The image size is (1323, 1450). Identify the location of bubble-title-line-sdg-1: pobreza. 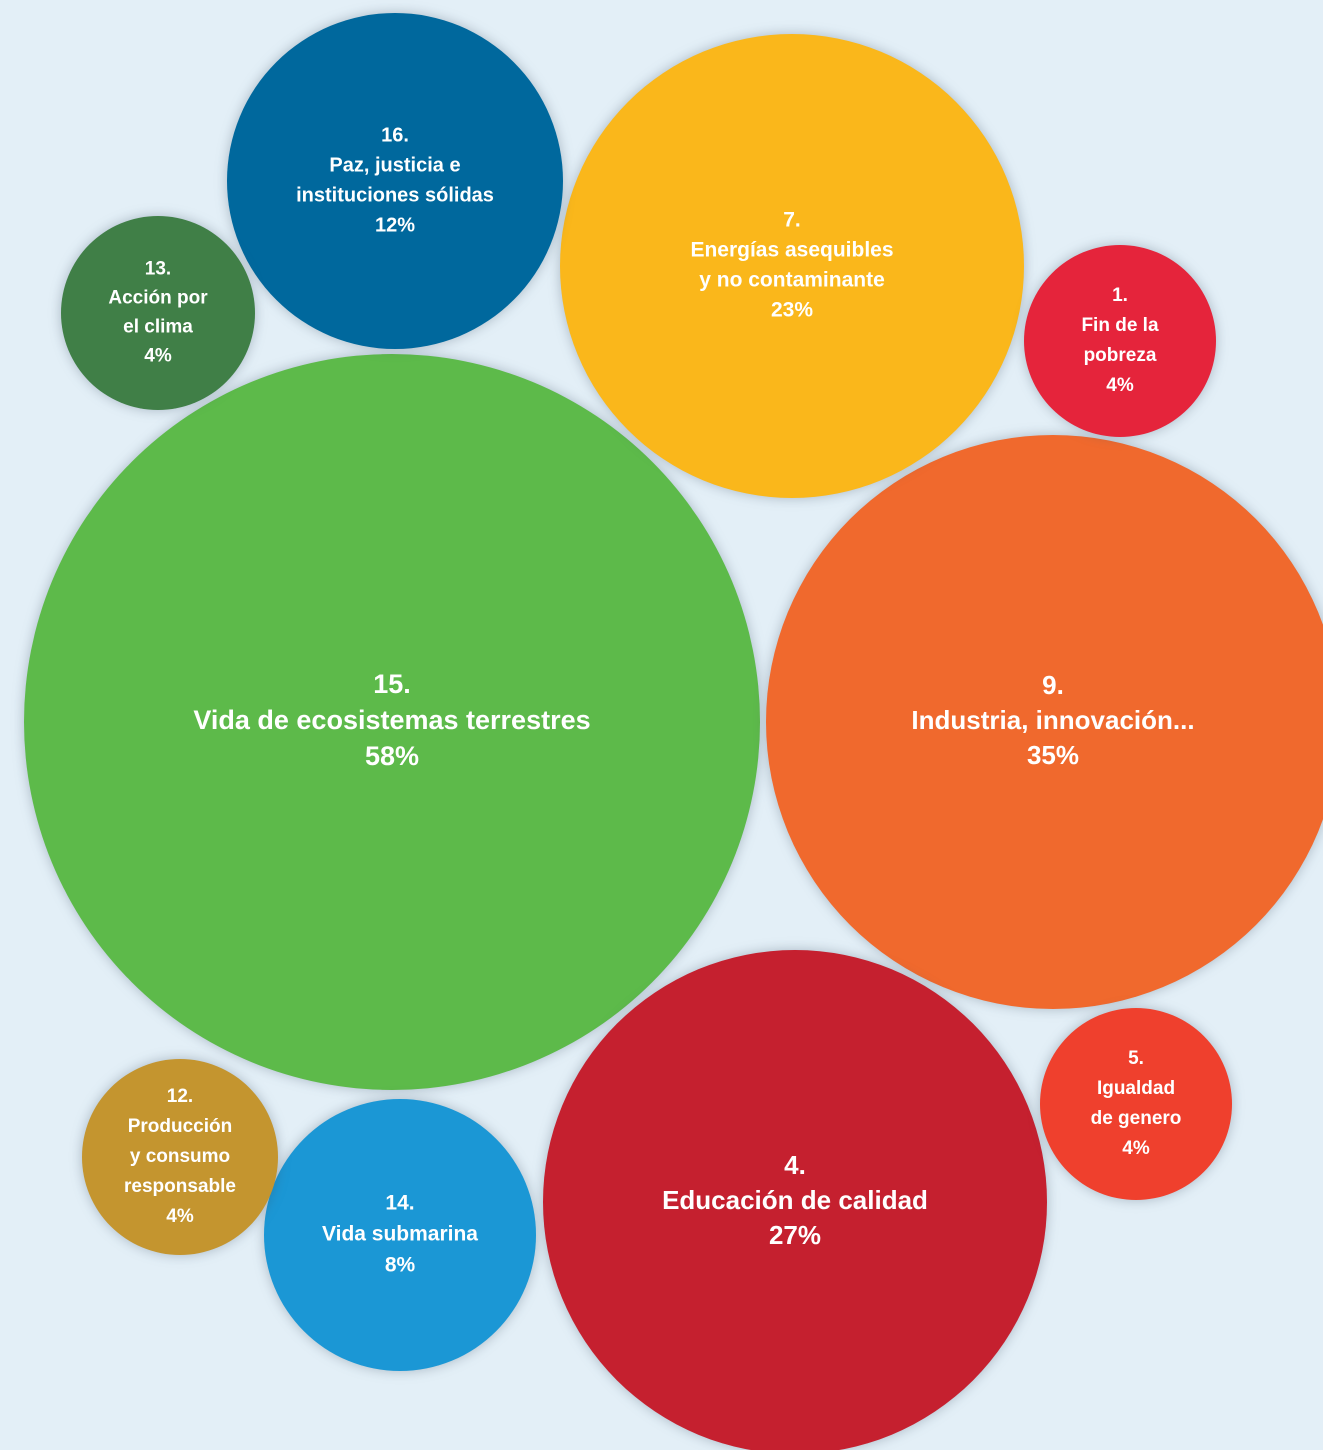
(1120, 355).